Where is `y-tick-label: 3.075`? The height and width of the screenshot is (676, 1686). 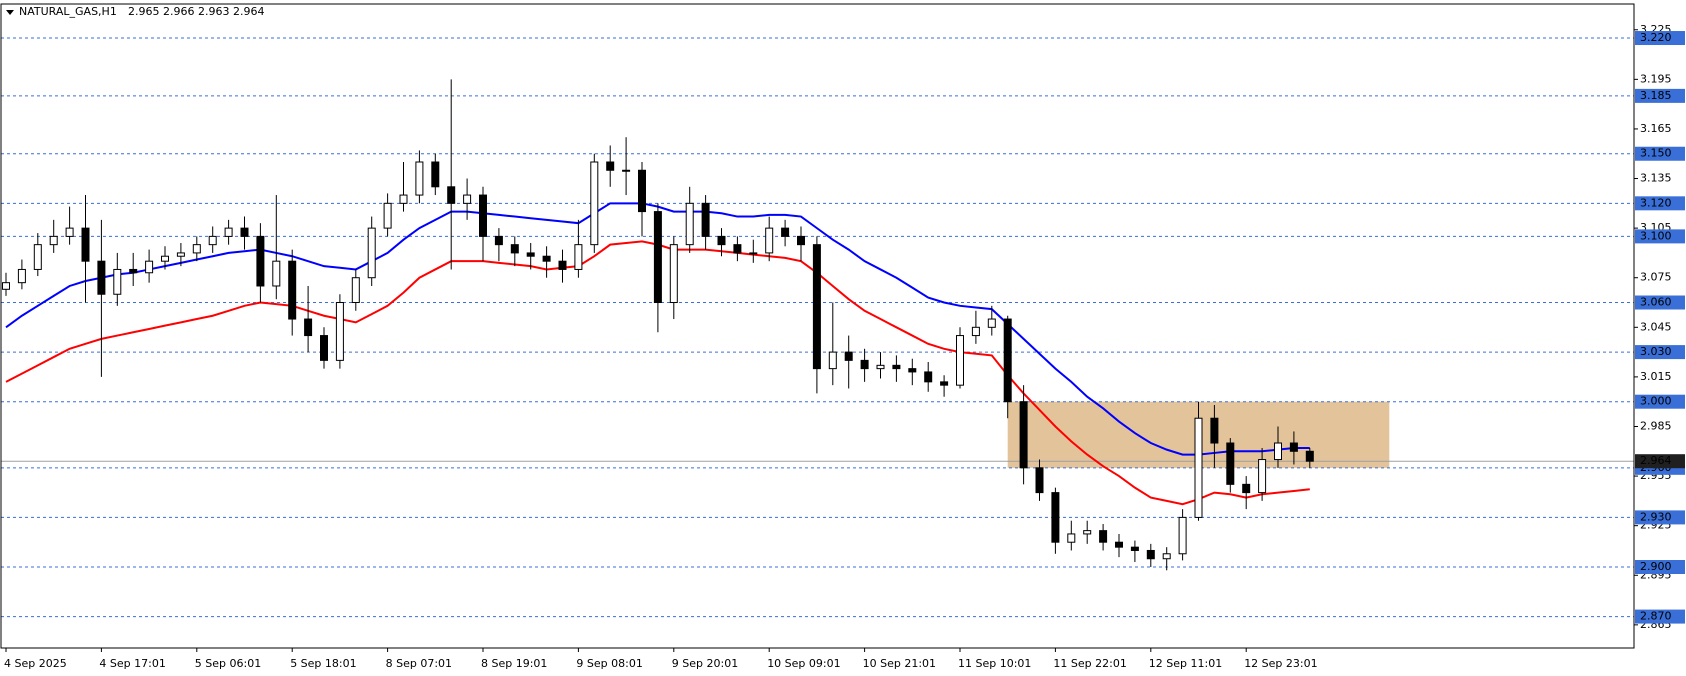
y-tick-label: 3.075 is located at coordinates (1656, 277).